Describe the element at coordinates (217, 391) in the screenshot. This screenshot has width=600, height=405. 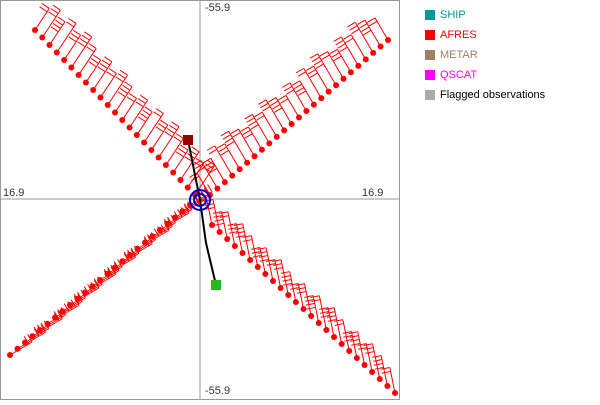
I see `axis-label-bottom: -55.9` at that location.